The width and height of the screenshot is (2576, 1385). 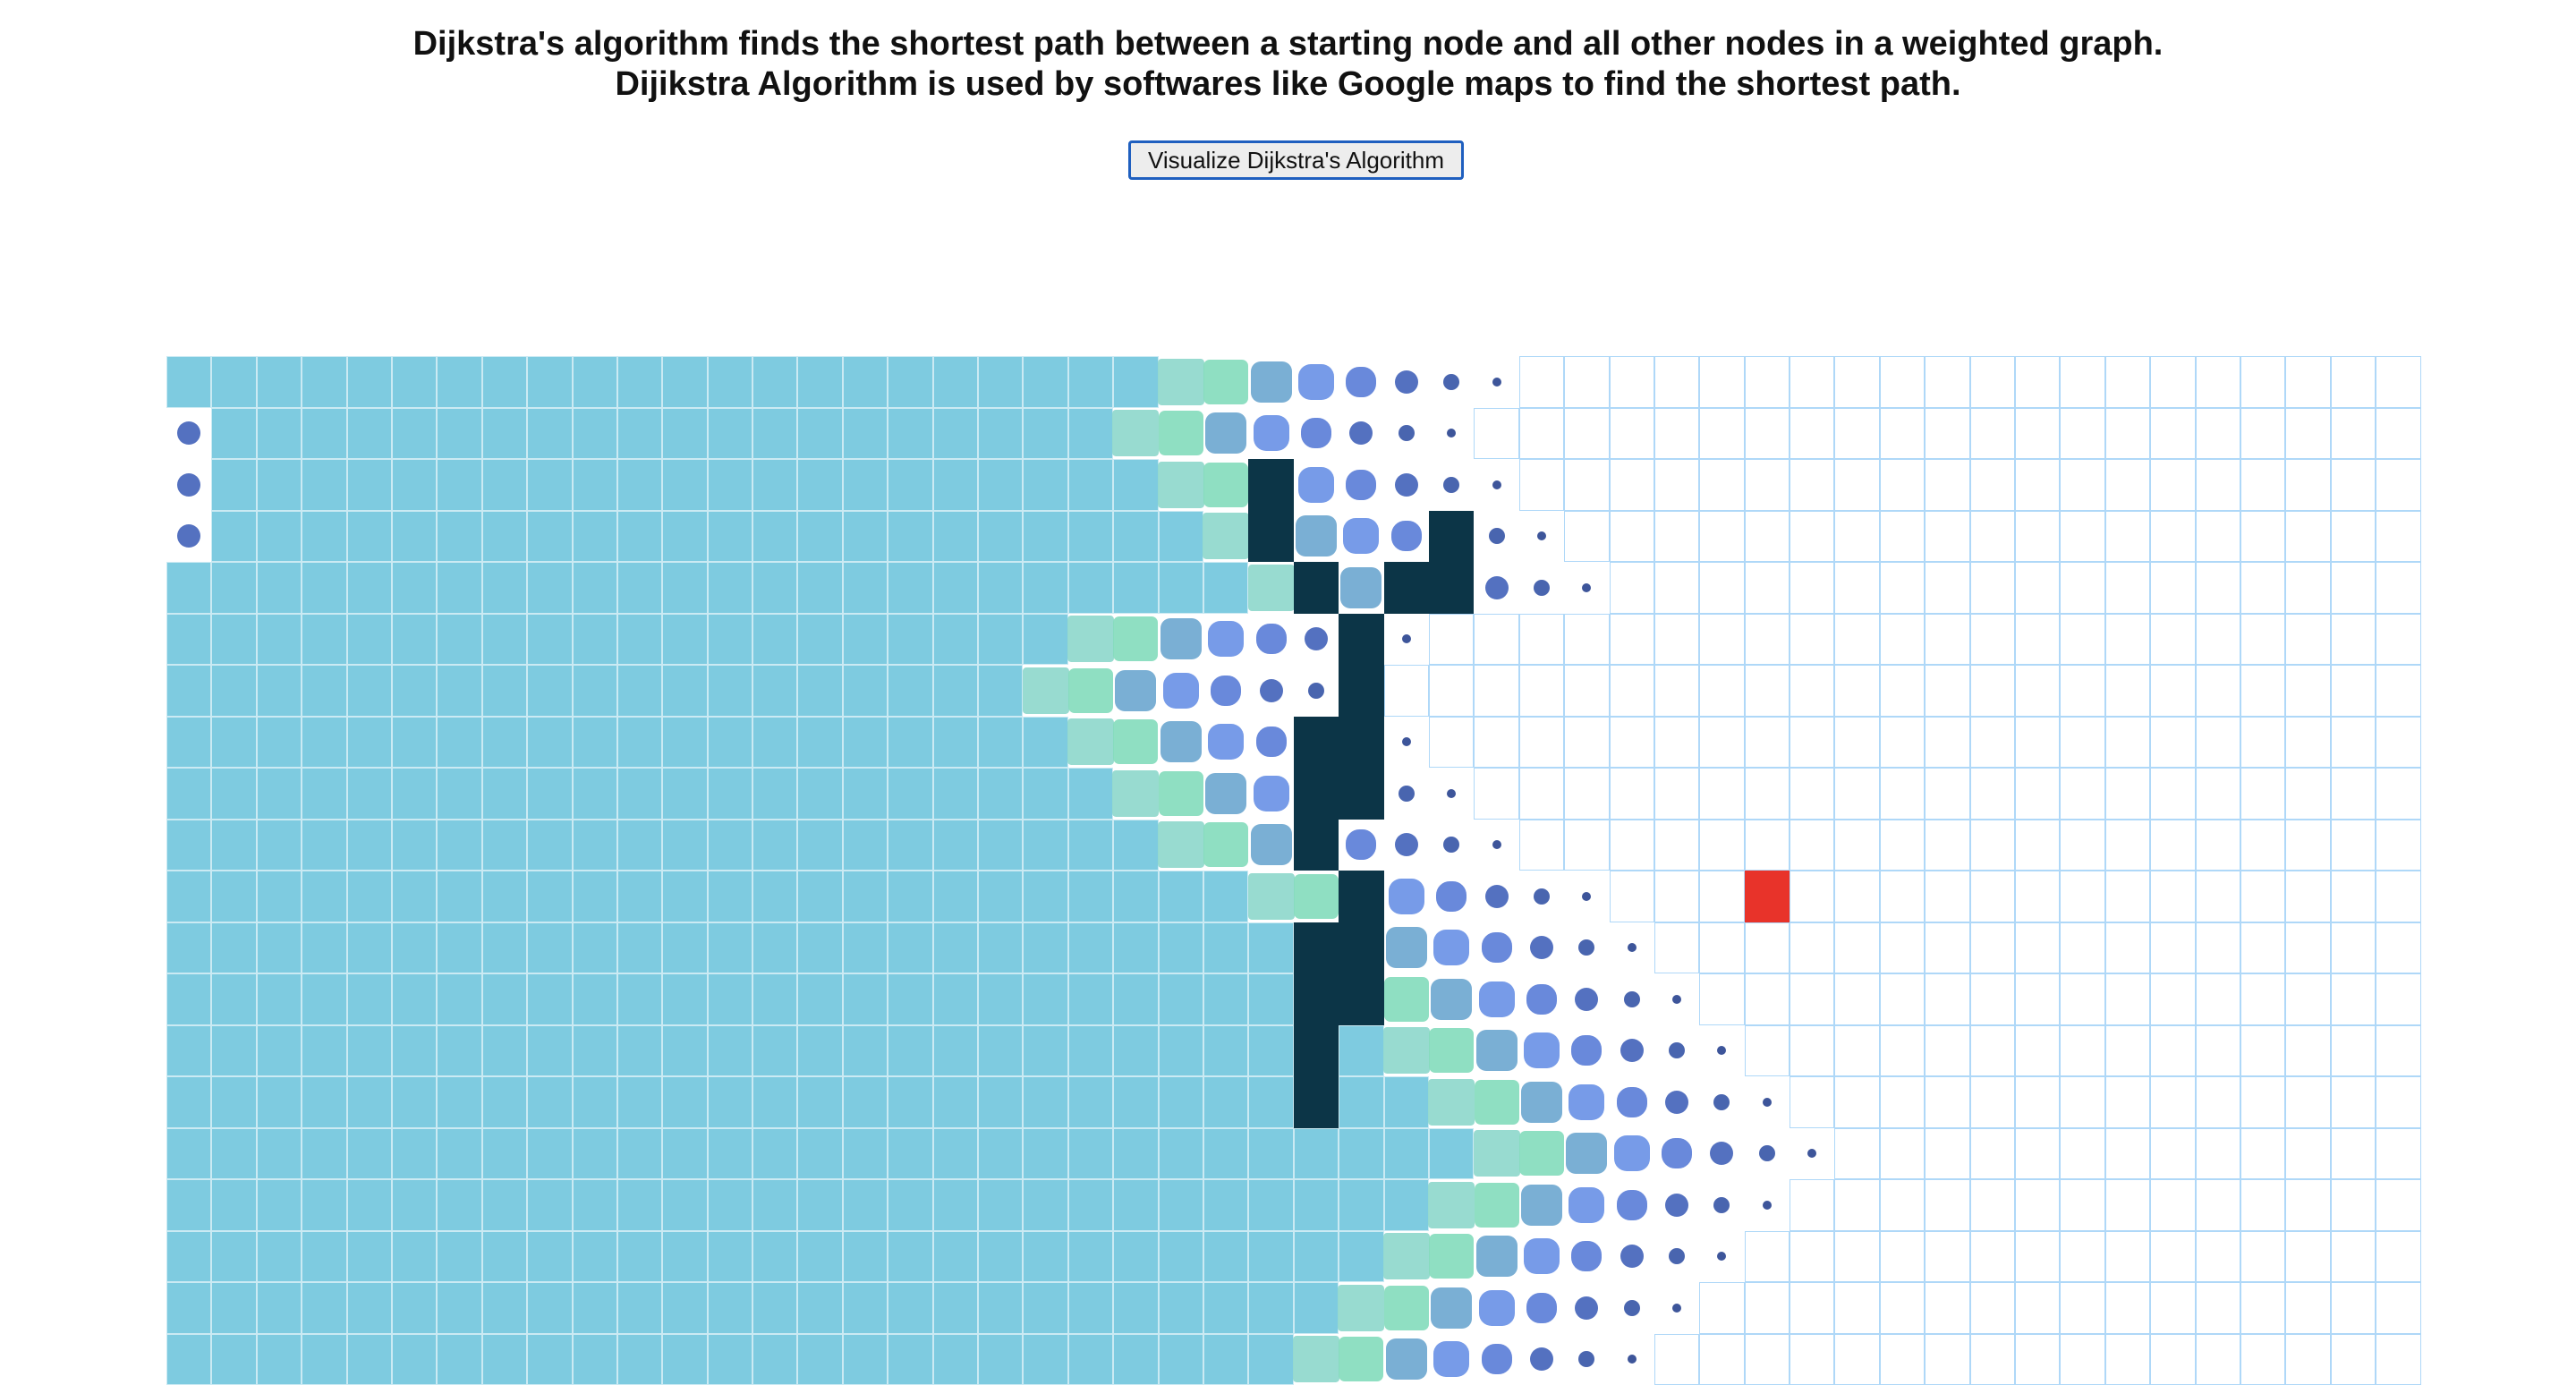 I want to click on visualize-button: Visualize Dijkstra's Algorithm, so click(x=1296, y=160).